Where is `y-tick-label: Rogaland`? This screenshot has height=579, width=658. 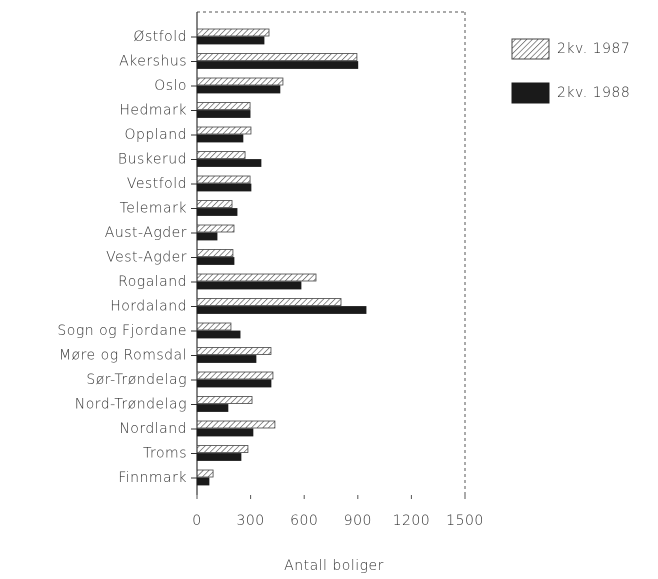
y-tick-label: Rogaland is located at coordinates (152, 282).